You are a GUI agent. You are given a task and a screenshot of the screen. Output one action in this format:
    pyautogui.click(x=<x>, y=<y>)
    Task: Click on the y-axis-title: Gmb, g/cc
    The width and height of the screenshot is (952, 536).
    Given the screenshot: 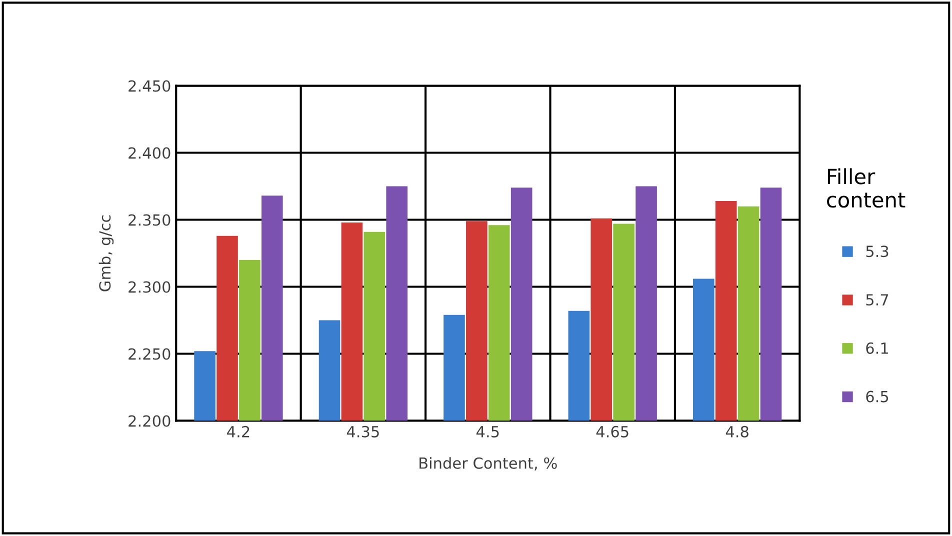 What is the action you would take?
    pyautogui.click(x=106, y=253)
    